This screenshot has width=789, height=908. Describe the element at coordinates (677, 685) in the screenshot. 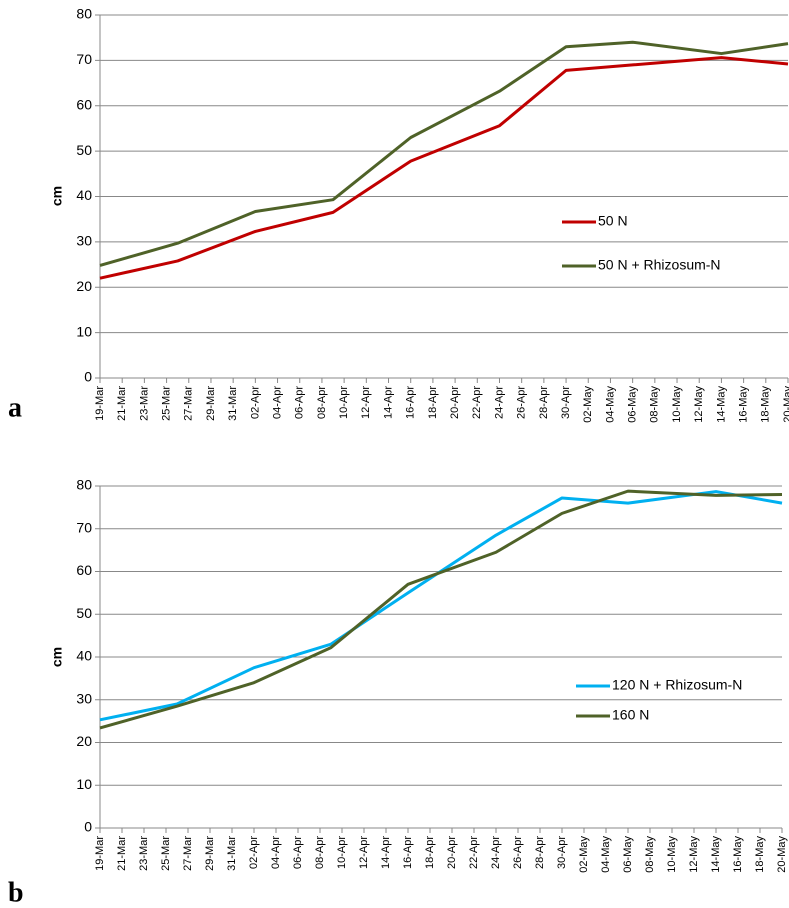

I see `legend-label: 120 N + Rhizosum-N` at that location.